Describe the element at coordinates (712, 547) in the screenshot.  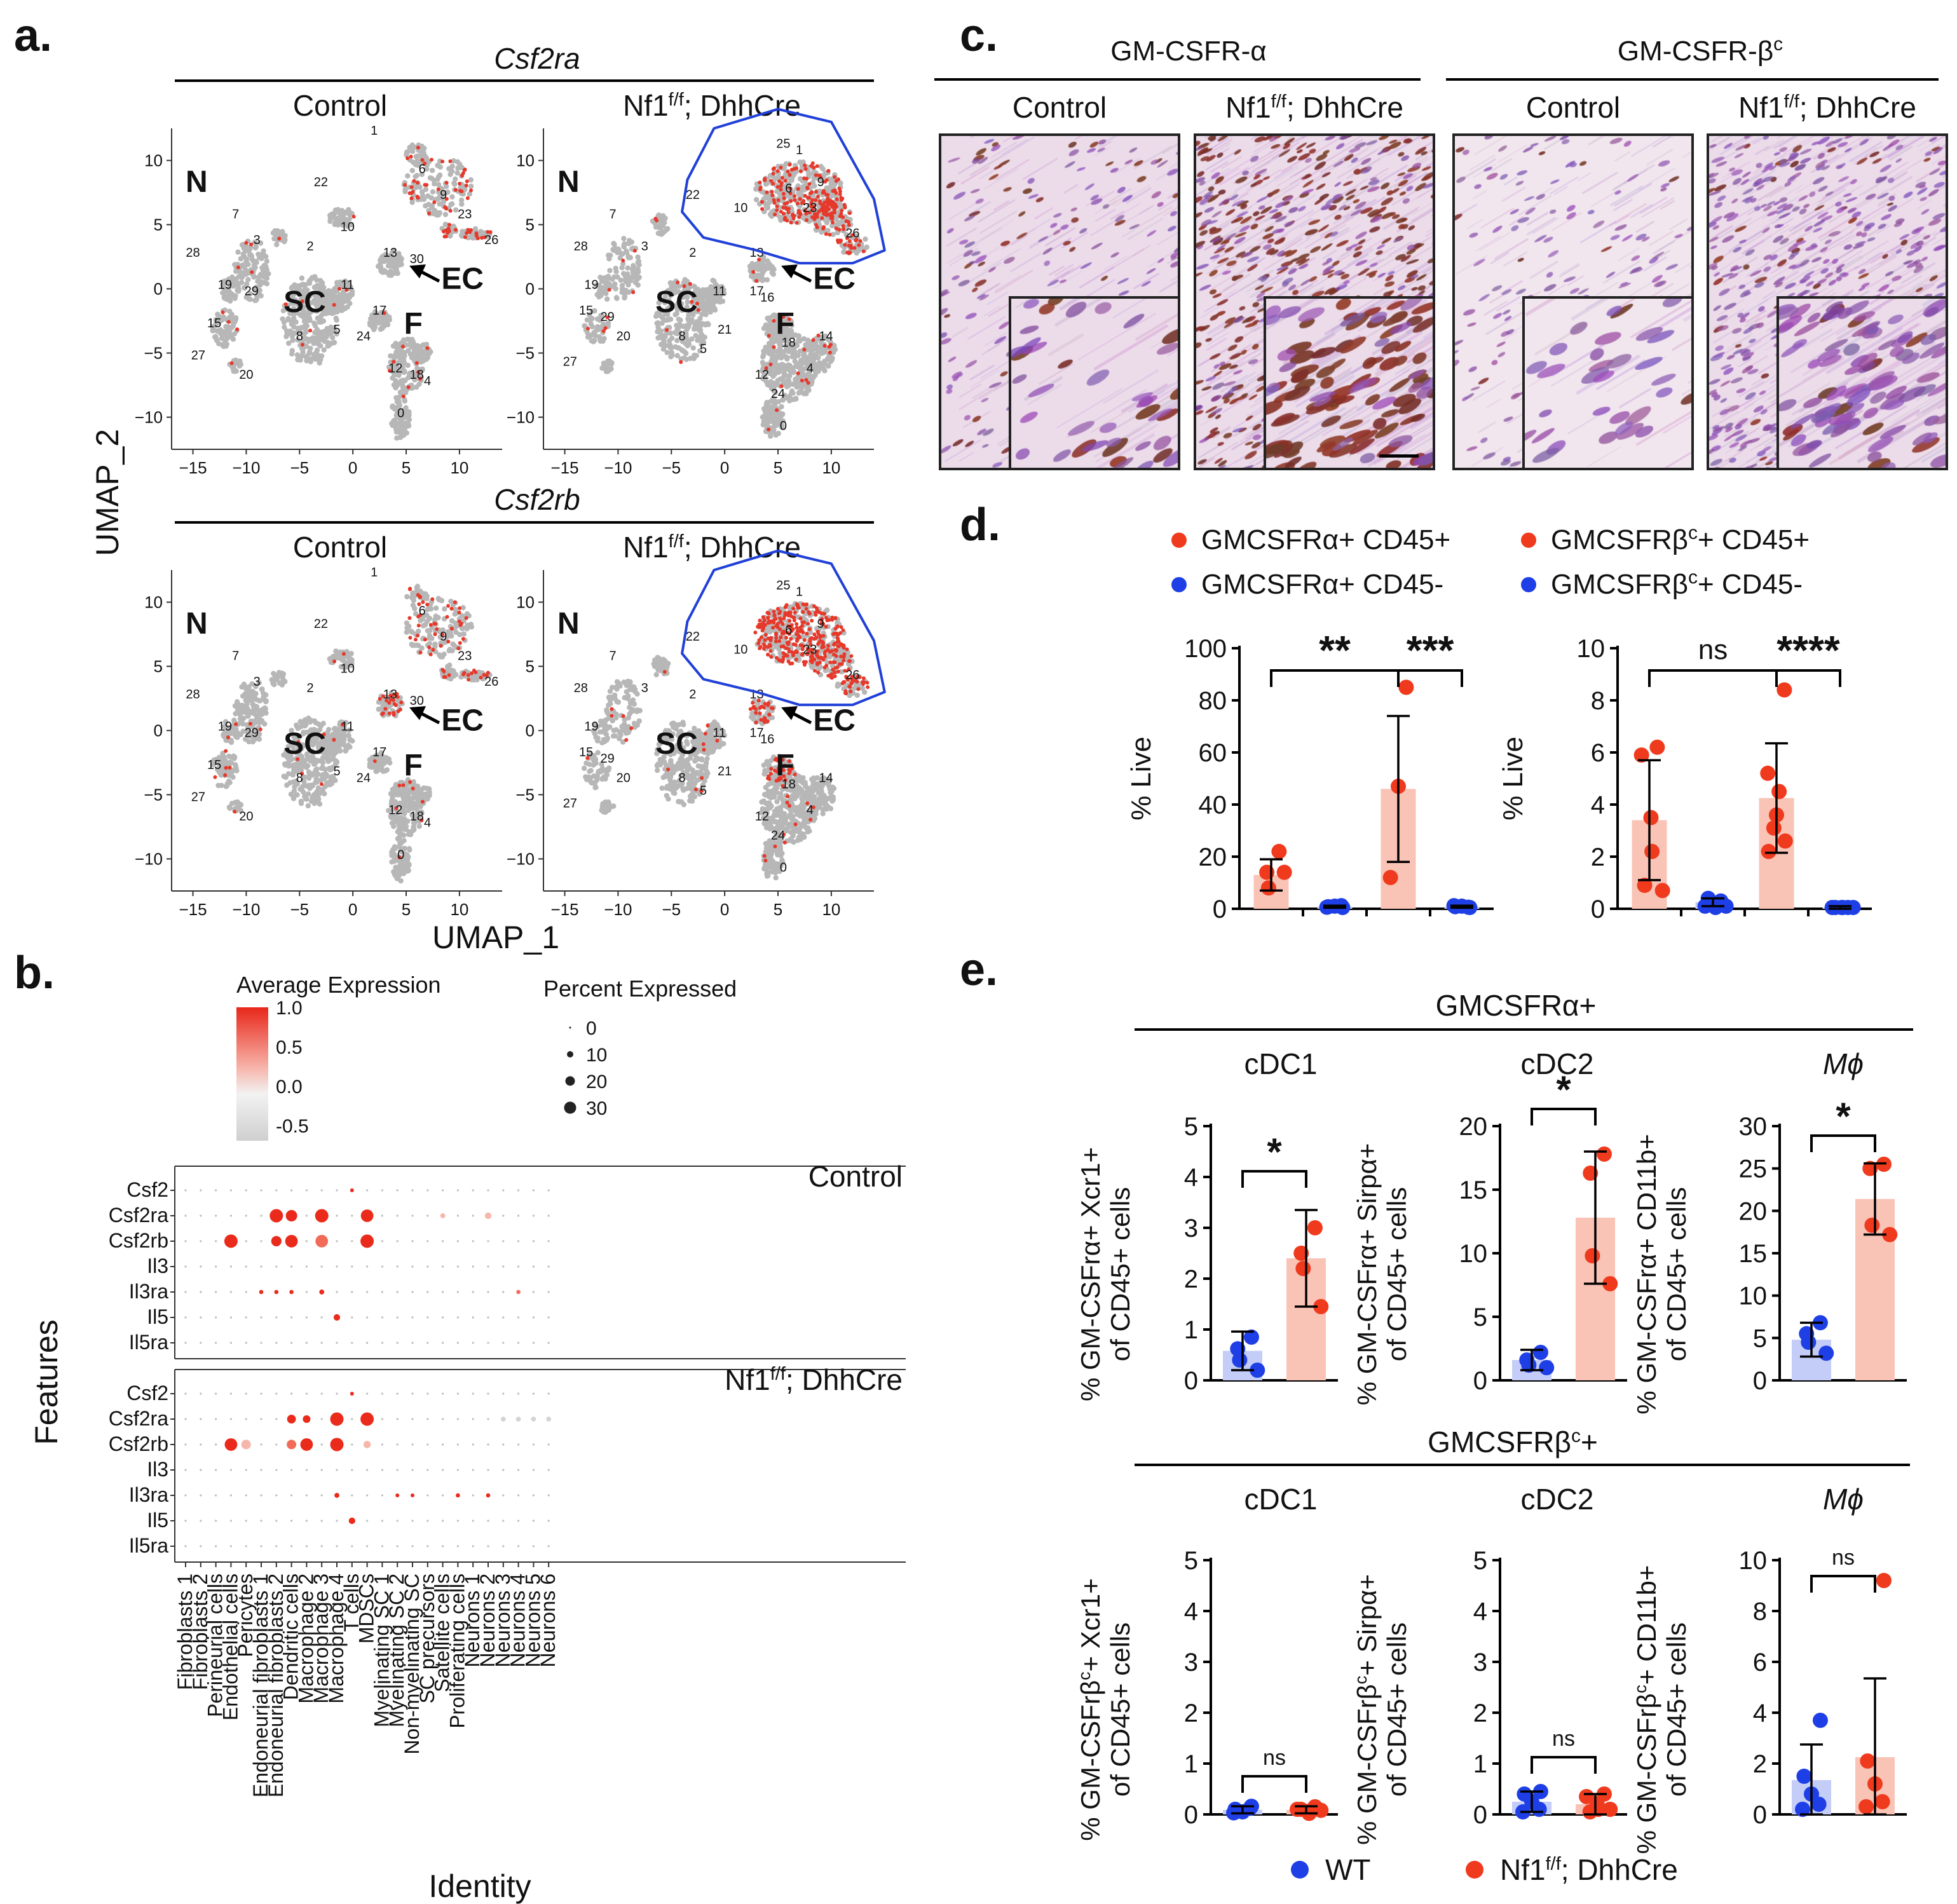
I see `umap-condition-title: Nf1f/f; DhhCre` at that location.